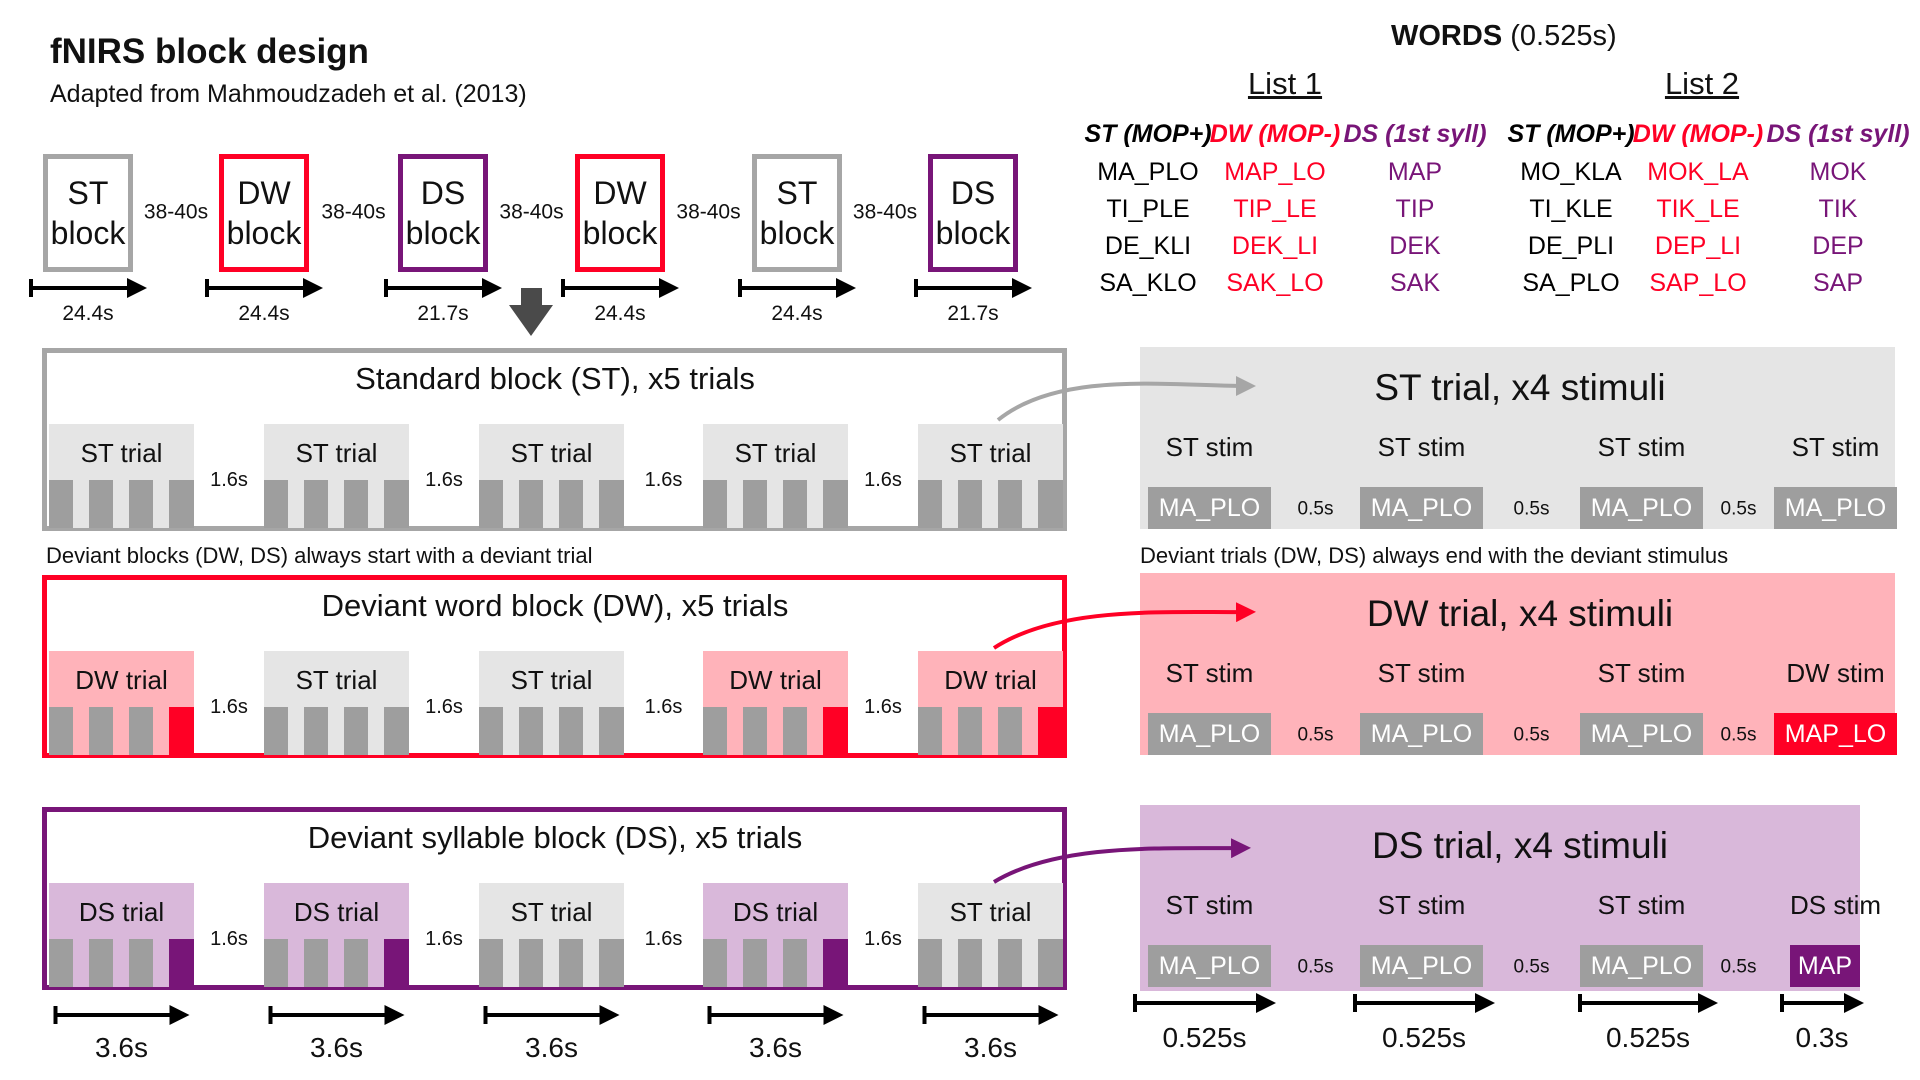 The width and height of the screenshot is (1920, 1080). I want to click on block-label-line1: DS, so click(443, 193).